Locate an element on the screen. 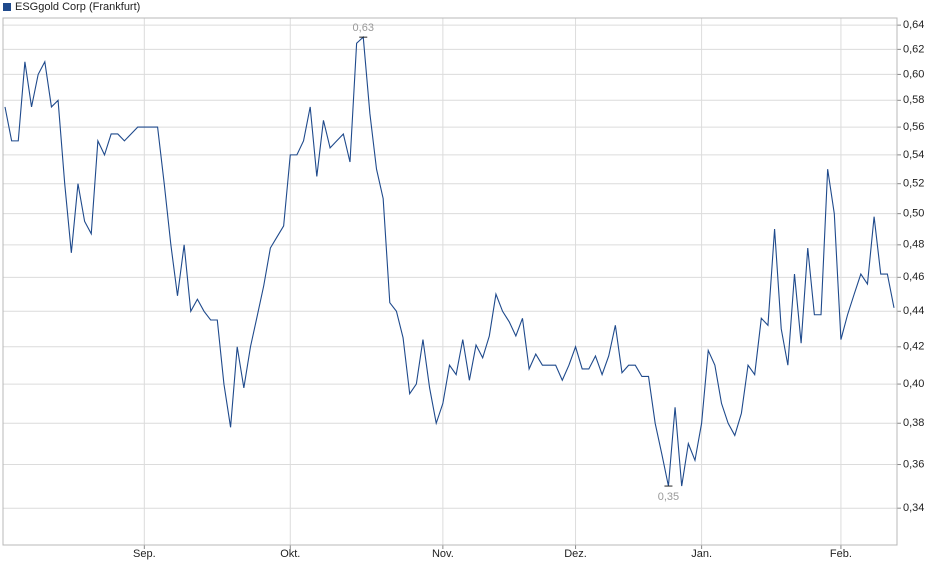 This screenshot has width=940, height=579. y-tick-label: 0,52 is located at coordinates (913, 184).